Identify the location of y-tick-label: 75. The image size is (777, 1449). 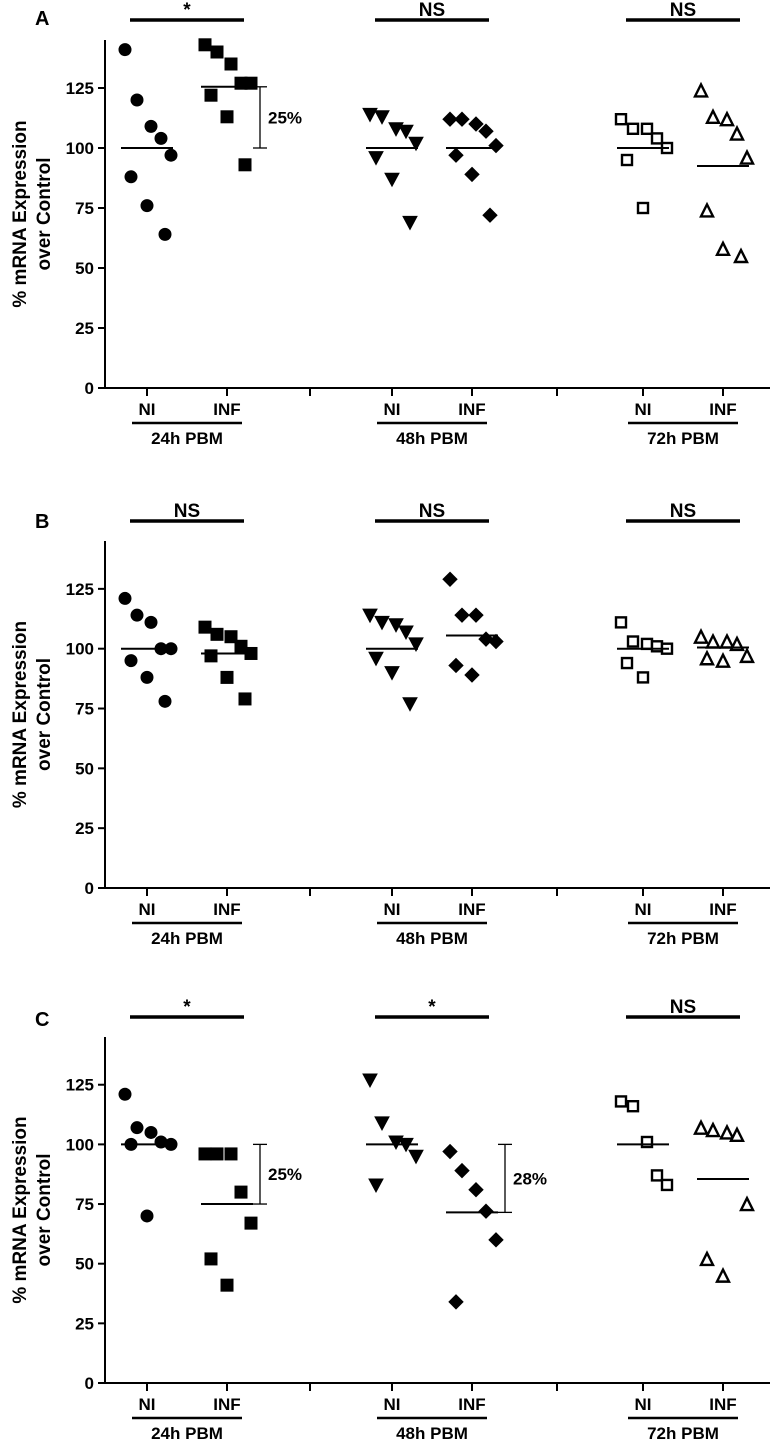
(84, 709).